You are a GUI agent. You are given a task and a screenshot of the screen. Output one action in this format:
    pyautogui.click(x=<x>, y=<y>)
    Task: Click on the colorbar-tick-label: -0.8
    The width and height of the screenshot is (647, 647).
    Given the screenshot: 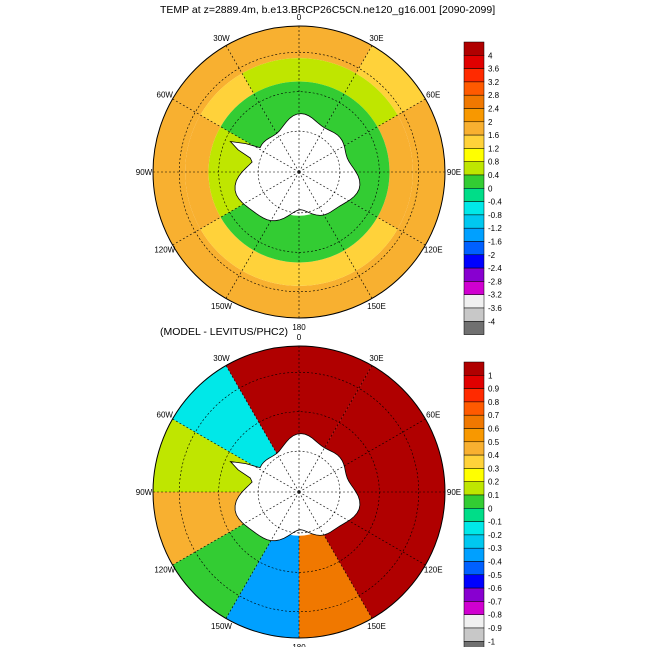 What is the action you would take?
    pyautogui.click(x=495, y=215)
    